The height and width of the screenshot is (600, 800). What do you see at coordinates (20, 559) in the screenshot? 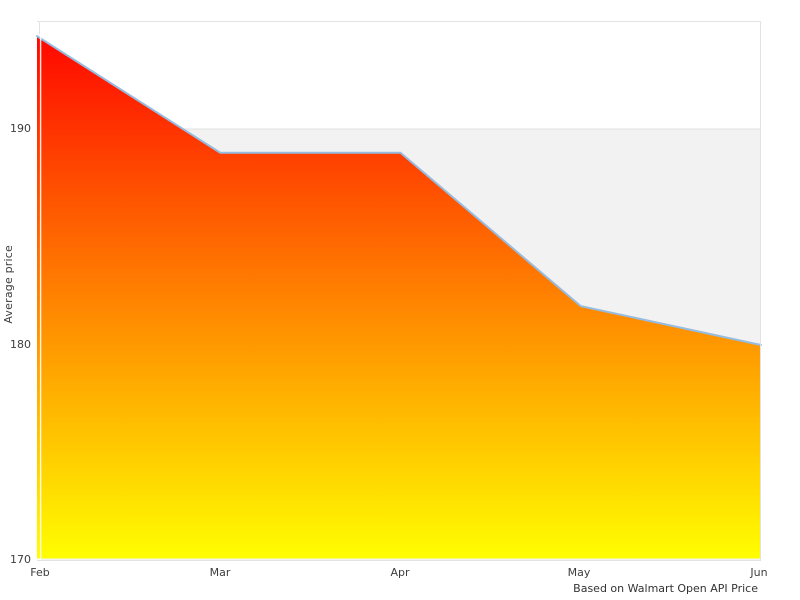
I see `y-tick-label-170: 170` at bounding box center [20, 559].